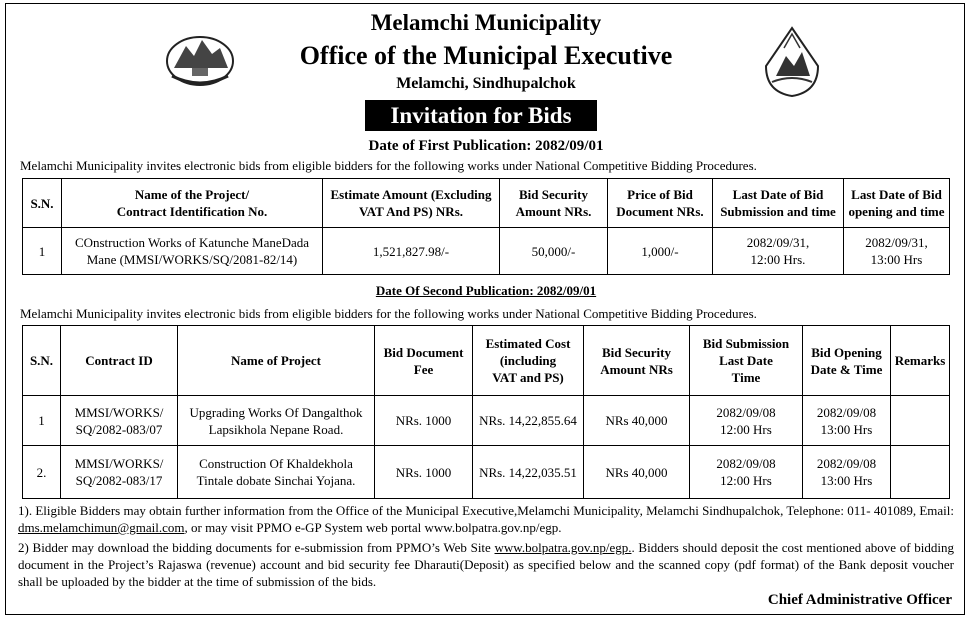  I want to click on cell-line: COnstruction Works of Katunche ManeDada, so click(192, 242).